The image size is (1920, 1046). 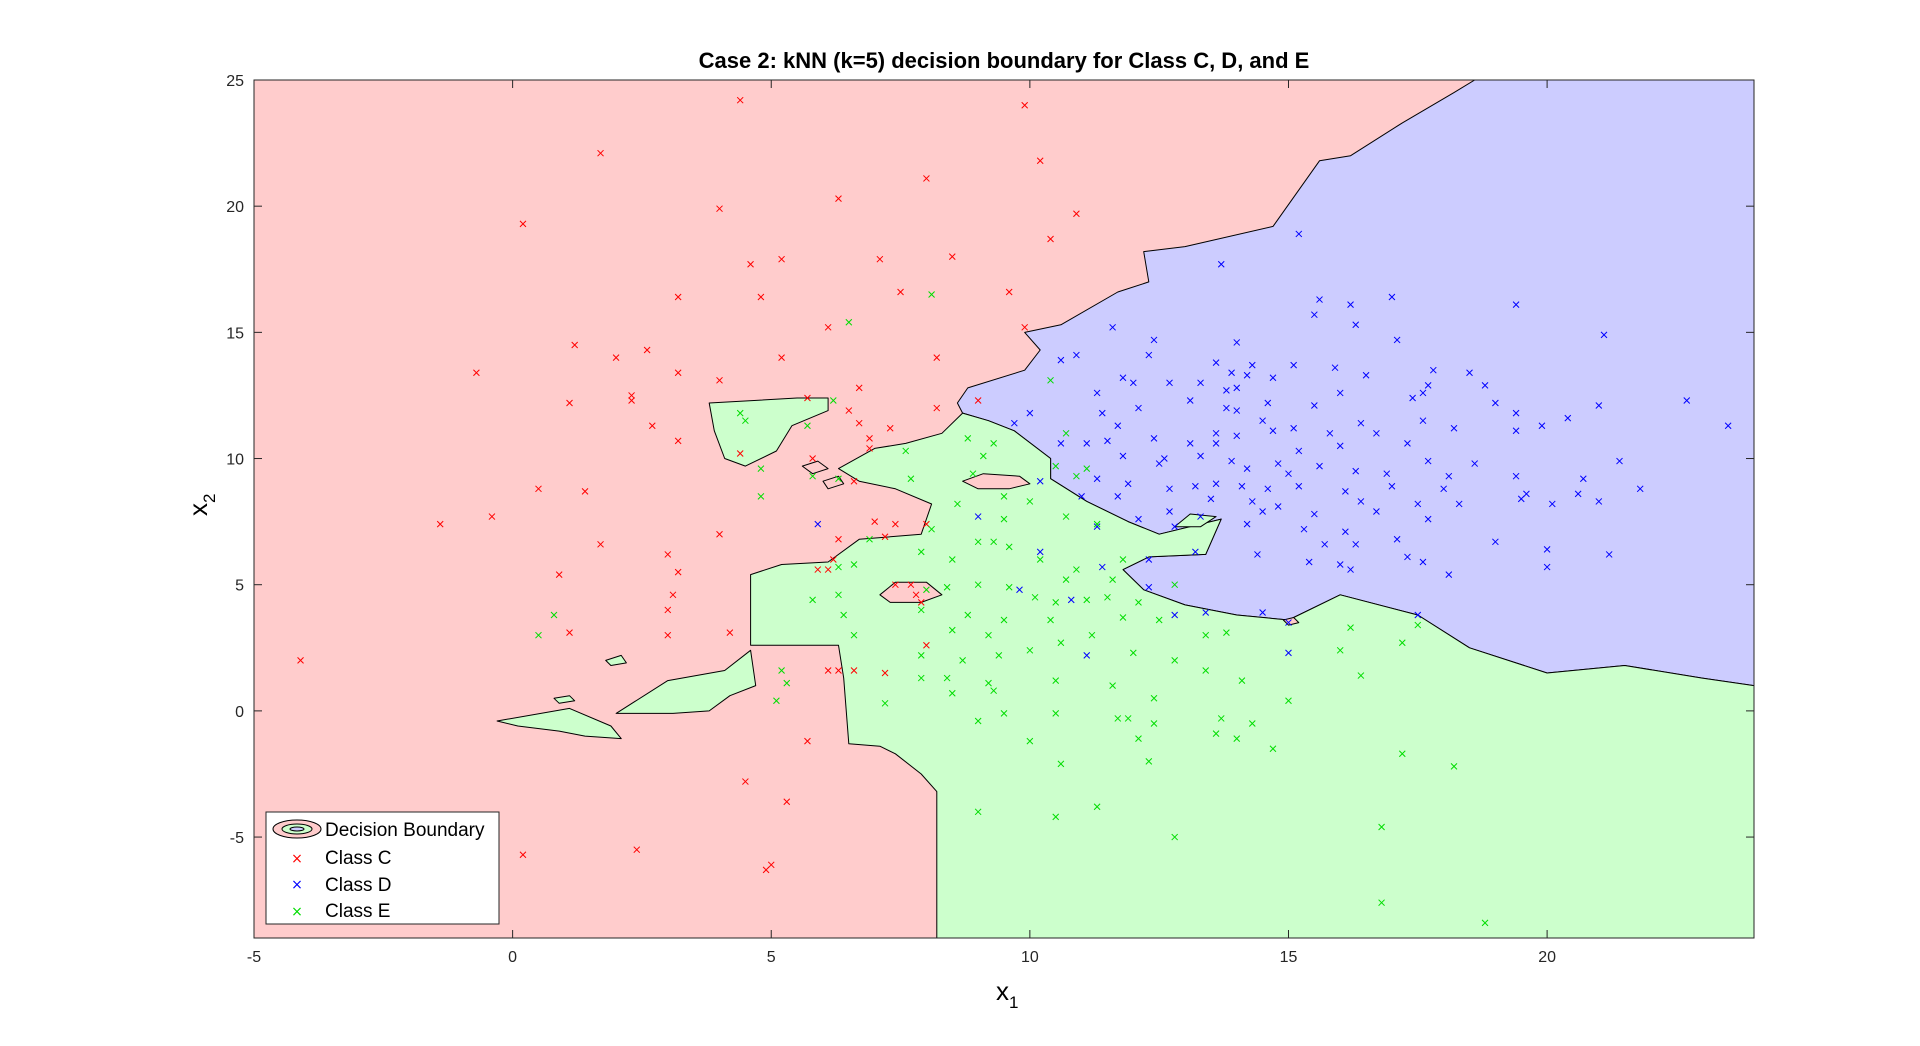 I want to click on legend-label-class-d: Class D, so click(x=358, y=885).